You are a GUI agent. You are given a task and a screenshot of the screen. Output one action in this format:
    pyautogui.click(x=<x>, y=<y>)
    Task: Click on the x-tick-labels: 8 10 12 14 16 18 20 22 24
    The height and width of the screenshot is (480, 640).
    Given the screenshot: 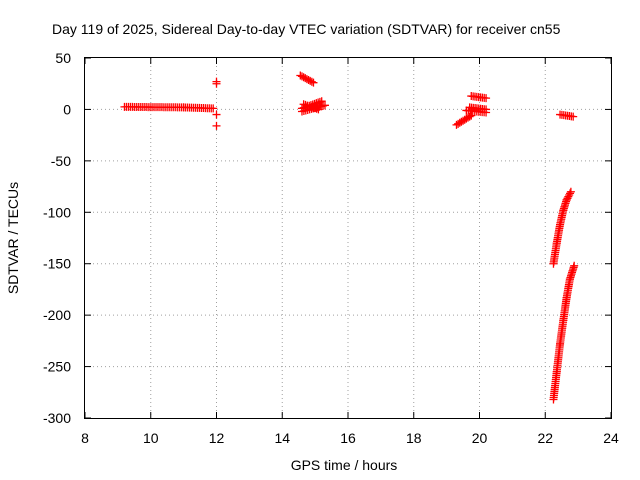 What is the action you would take?
    pyautogui.click(x=350, y=438)
    